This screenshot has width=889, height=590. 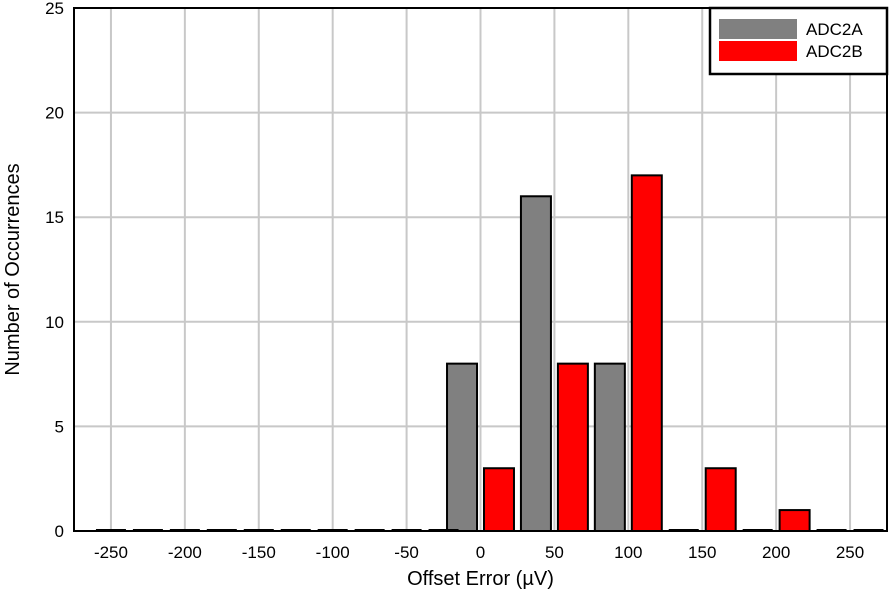 What do you see at coordinates (54, 113) in the screenshot?
I see `y-tick-label: 20` at bounding box center [54, 113].